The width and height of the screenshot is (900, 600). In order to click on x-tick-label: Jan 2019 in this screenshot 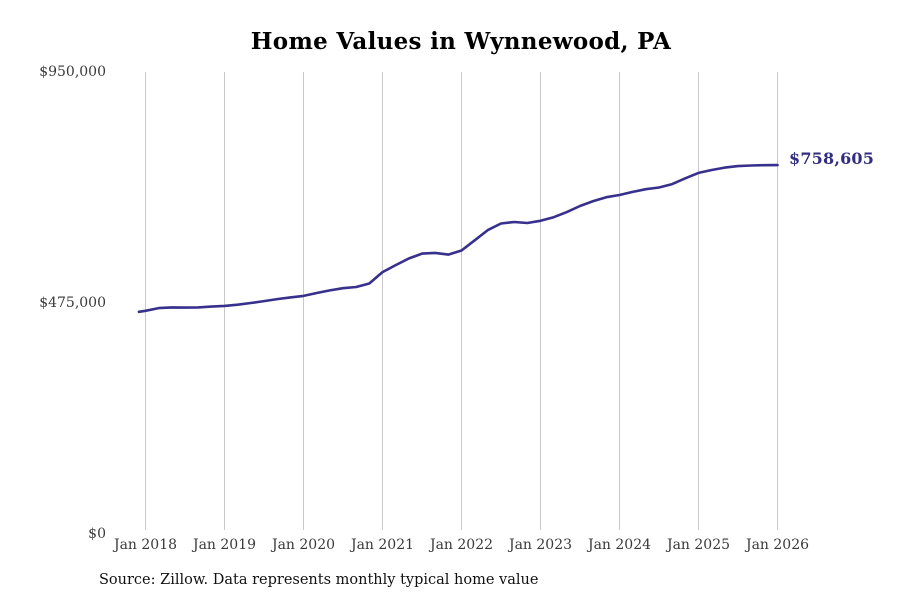, I will do `click(224, 545)`.